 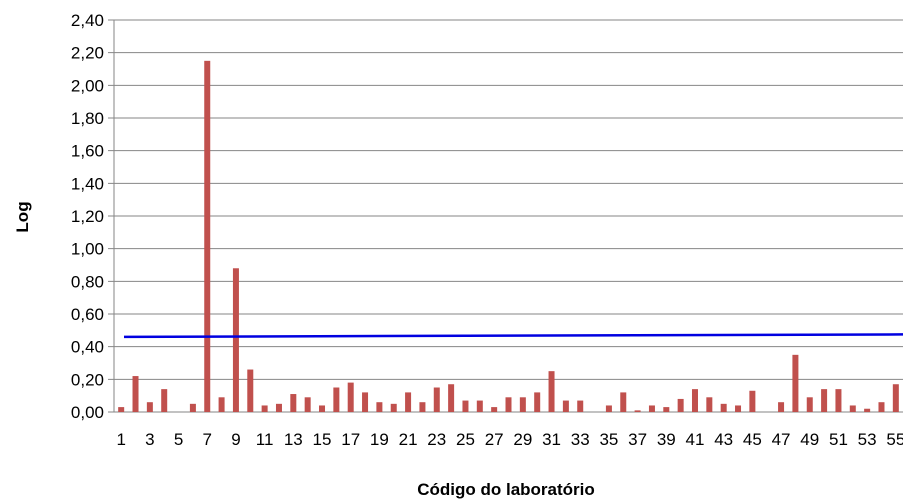 I want to click on y-tick-label: 1,20, so click(x=87, y=216).